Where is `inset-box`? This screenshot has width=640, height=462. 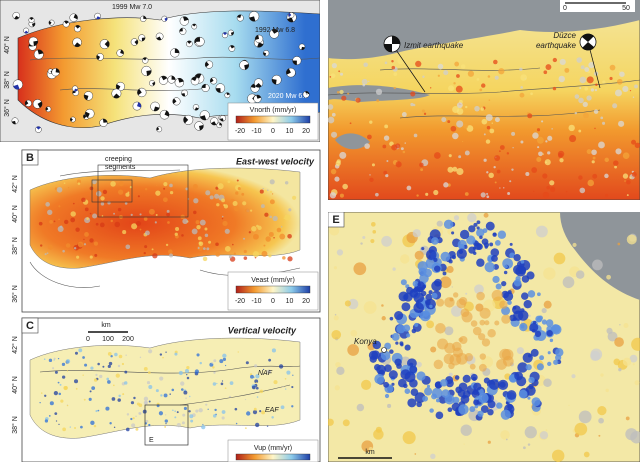 inset-box is located at coordinates (166, 425).